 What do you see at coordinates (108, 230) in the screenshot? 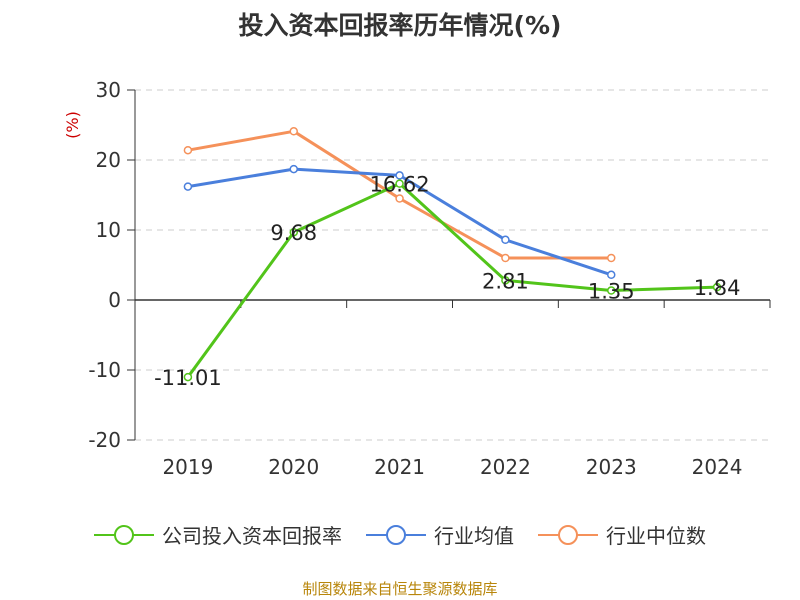
I see `y-tick-label: 10` at bounding box center [108, 230].